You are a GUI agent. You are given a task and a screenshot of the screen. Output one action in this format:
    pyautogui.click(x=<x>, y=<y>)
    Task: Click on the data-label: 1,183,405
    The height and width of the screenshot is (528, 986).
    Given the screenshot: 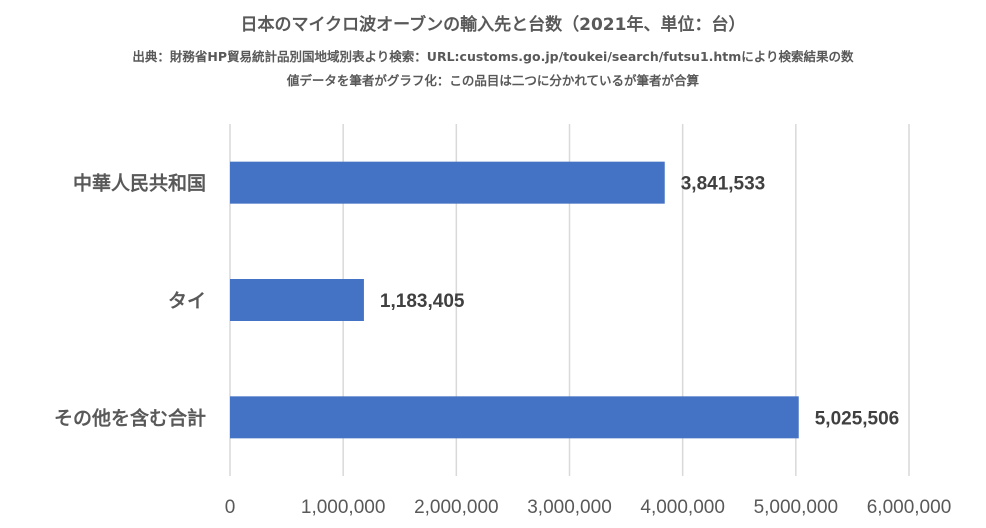 What is the action you would take?
    pyautogui.click(x=422, y=301)
    